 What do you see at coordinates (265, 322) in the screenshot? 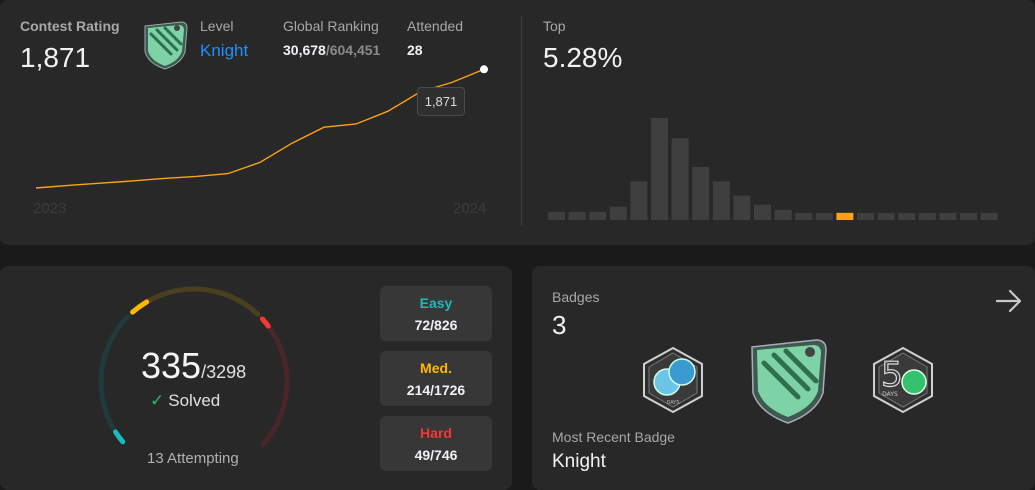
I see `hard-progress-arc` at bounding box center [265, 322].